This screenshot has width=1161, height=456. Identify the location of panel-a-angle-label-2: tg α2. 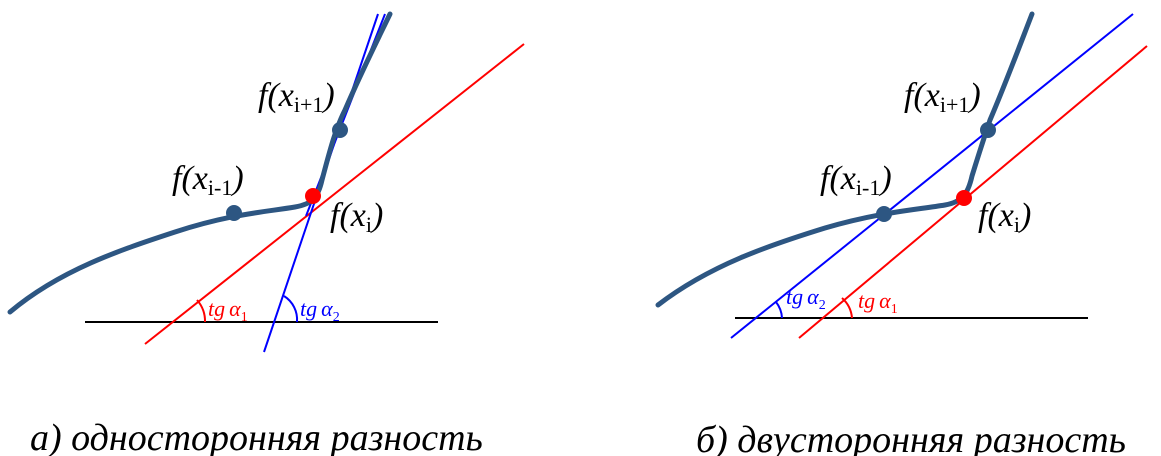
(320, 310).